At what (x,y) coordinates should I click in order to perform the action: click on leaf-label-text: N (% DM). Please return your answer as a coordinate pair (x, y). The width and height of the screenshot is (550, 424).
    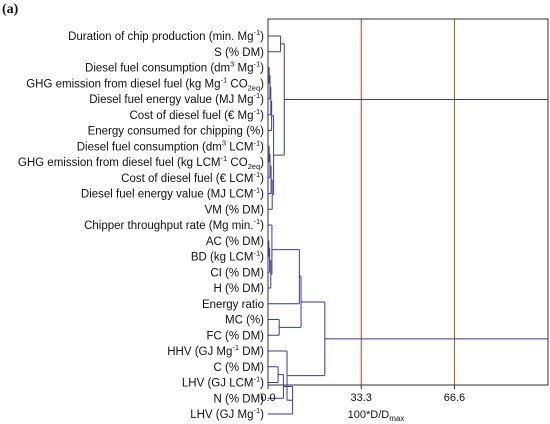
    Looking at the image, I should click on (239, 399).